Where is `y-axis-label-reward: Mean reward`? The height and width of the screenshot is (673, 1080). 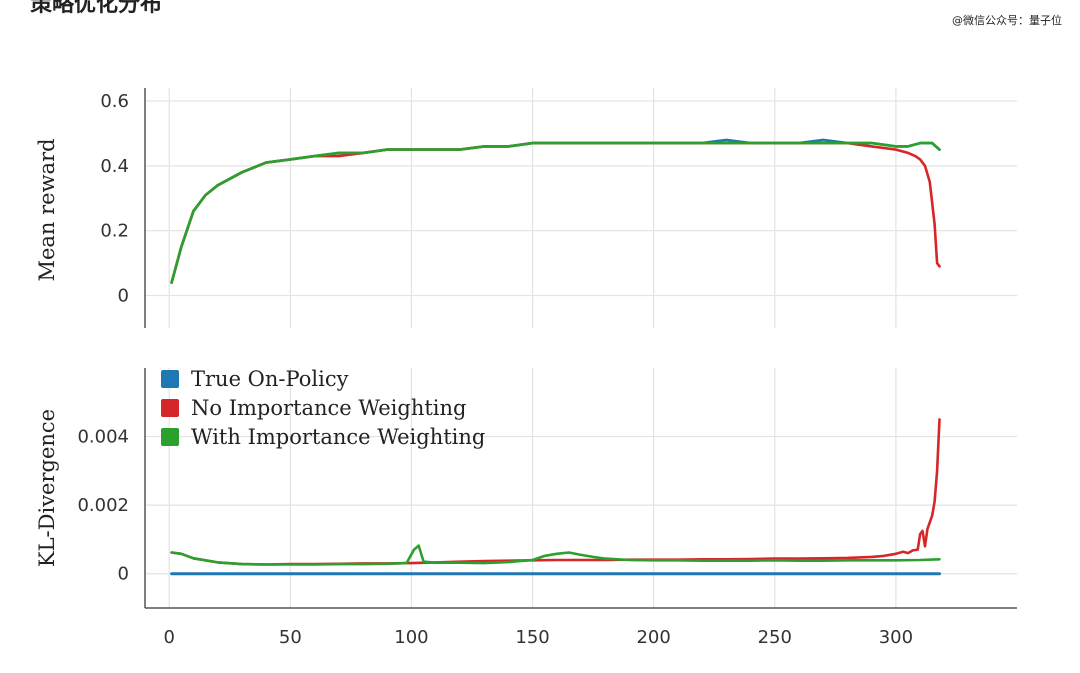
y-axis-label-reward: Mean reward is located at coordinates (47, 209).